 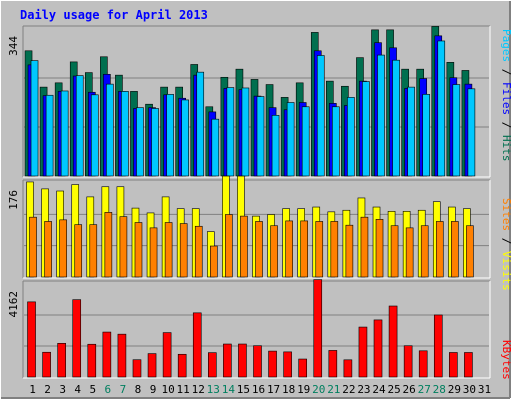 I want to click on day-label-8: 8, so click(x=138, y=389).